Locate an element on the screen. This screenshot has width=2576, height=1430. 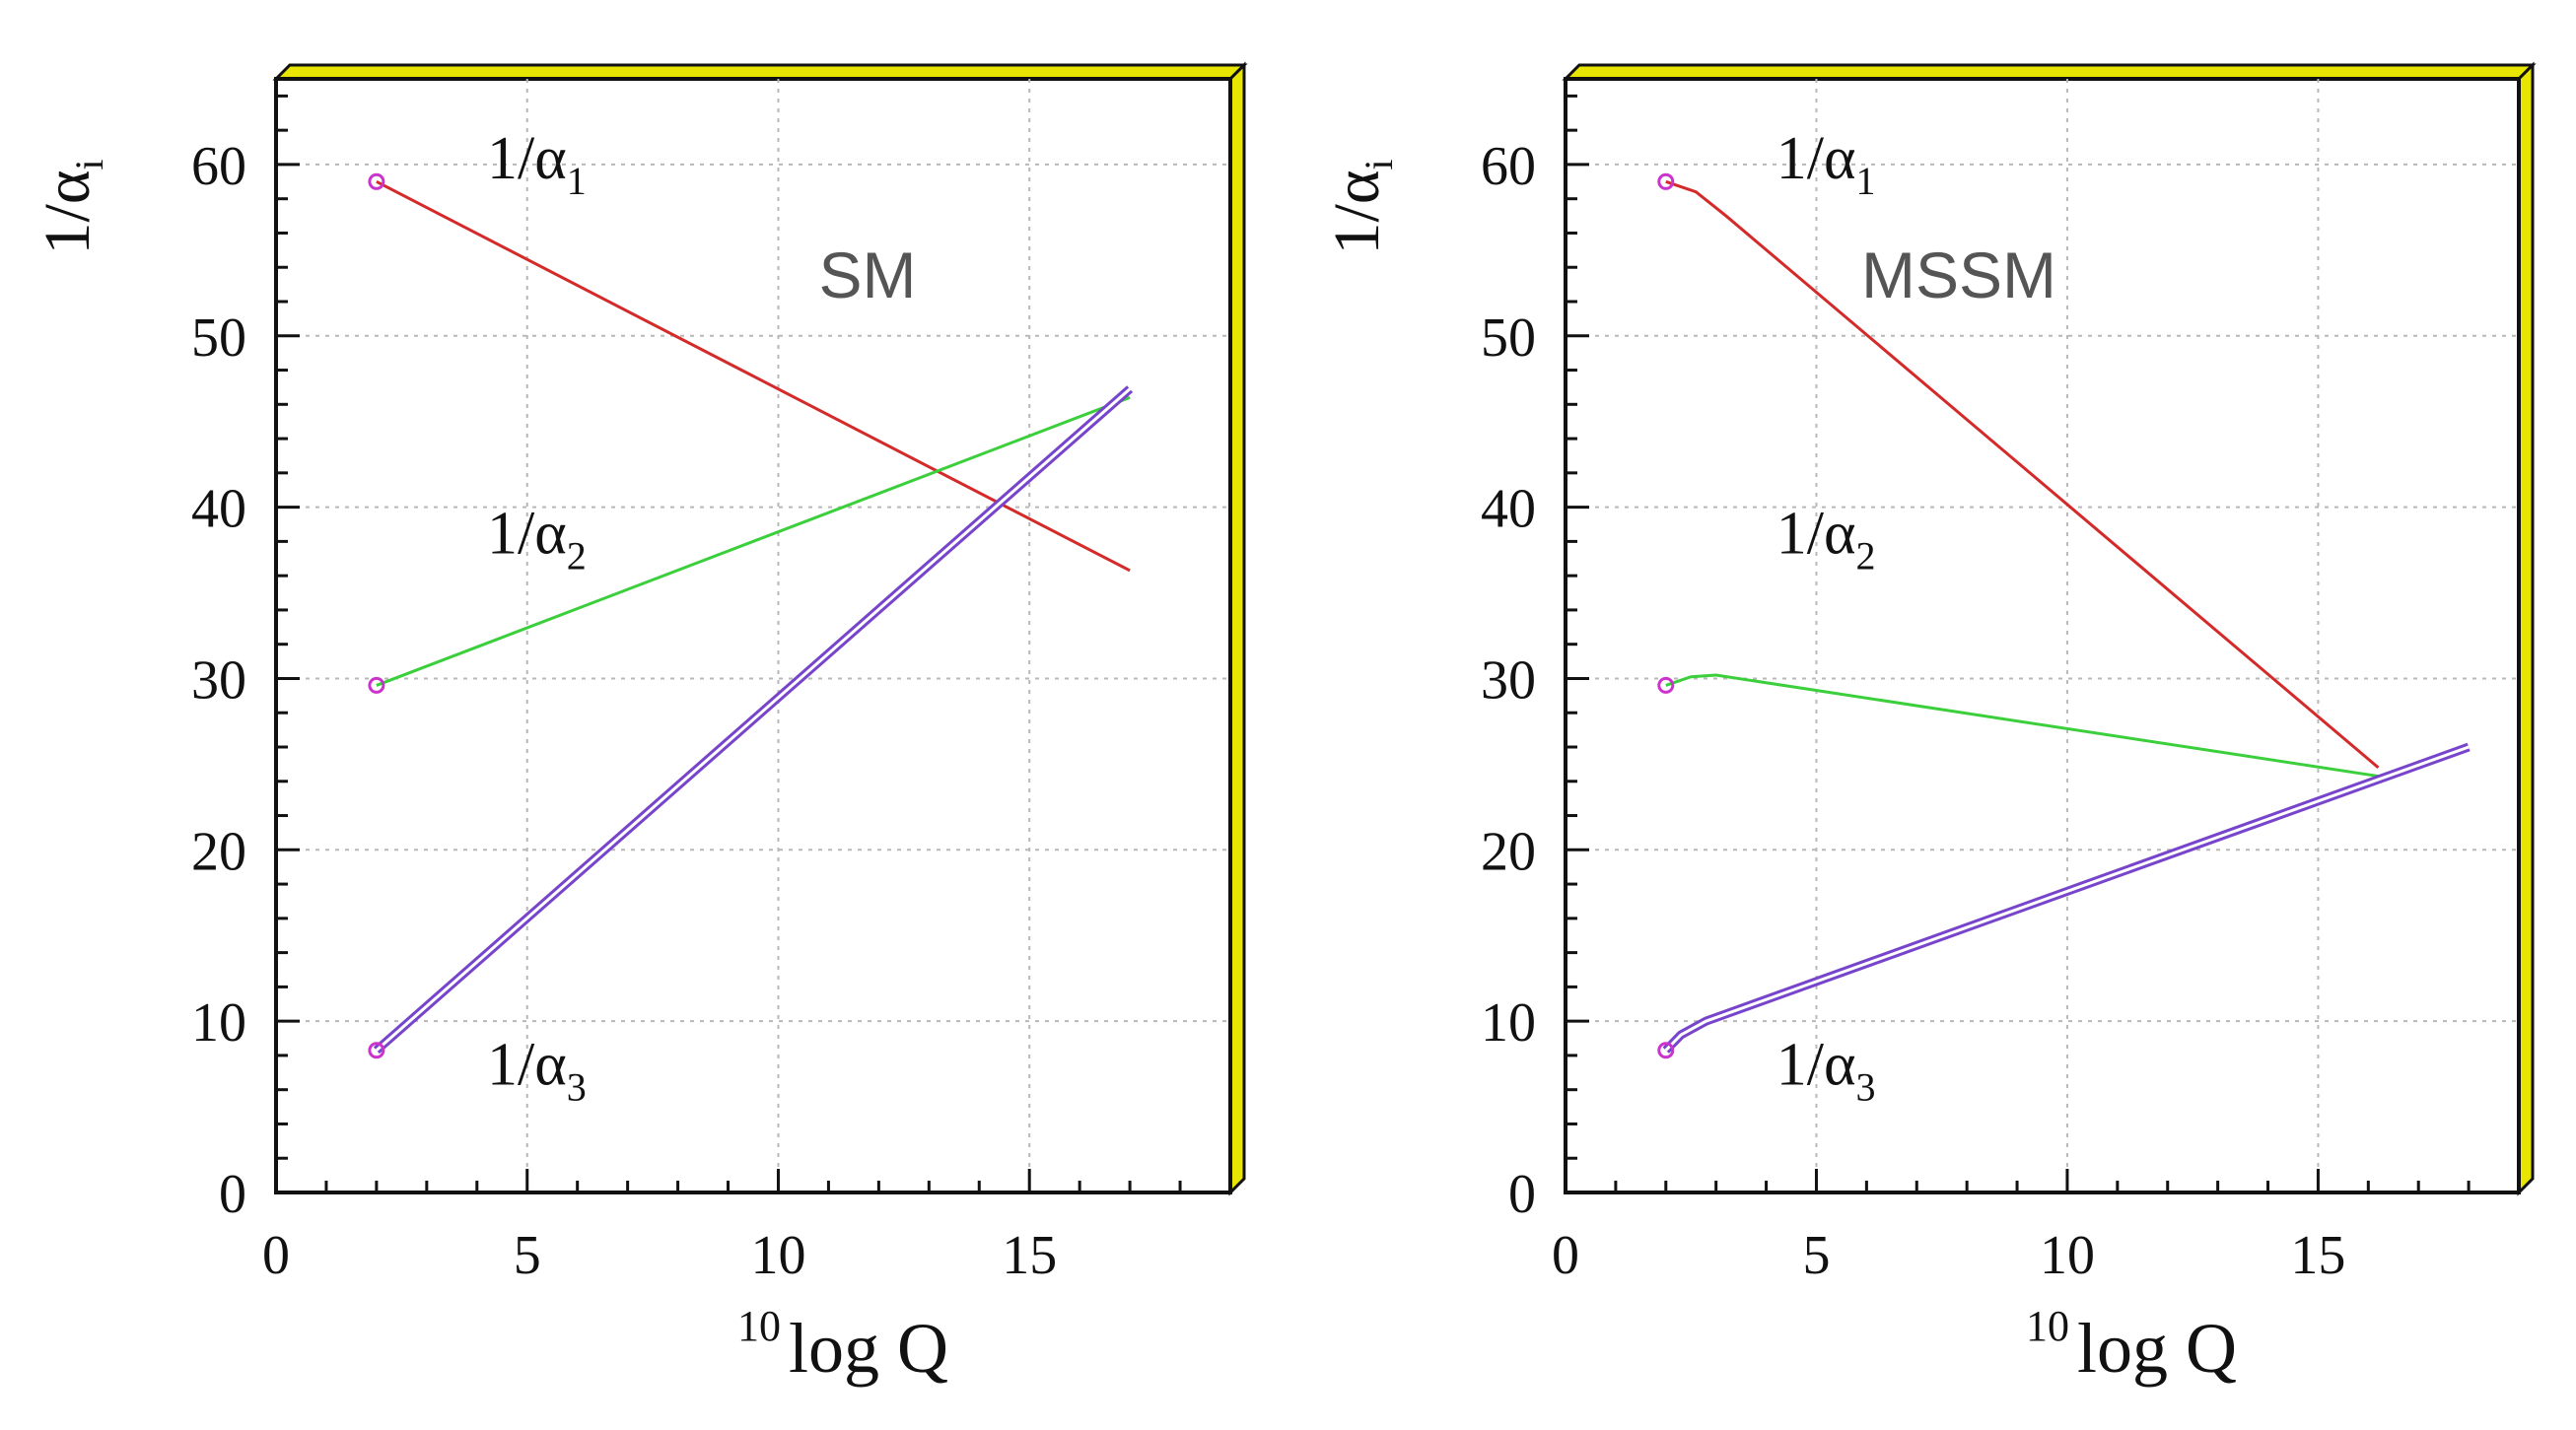
panel-title: SM is located at coordinates (868, 275).